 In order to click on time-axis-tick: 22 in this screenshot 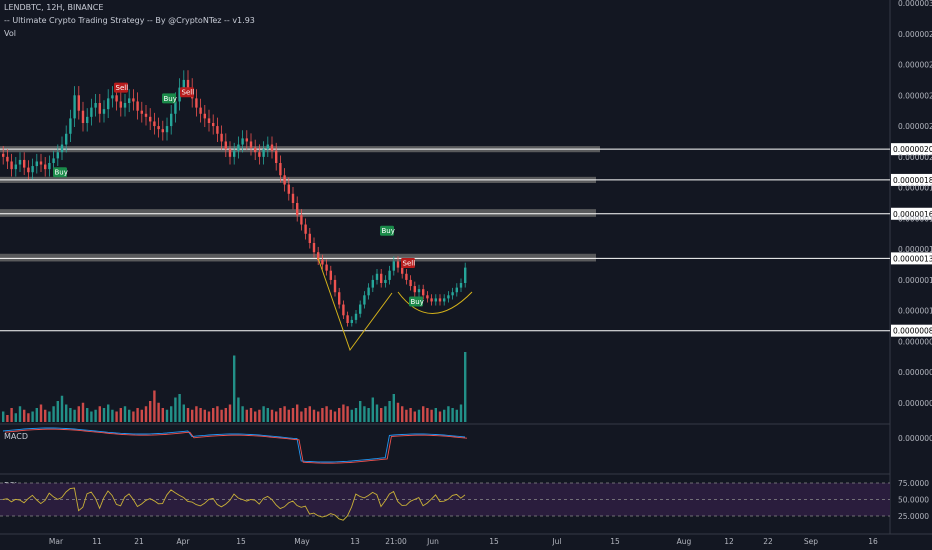, I will do `click(768, 541)`.